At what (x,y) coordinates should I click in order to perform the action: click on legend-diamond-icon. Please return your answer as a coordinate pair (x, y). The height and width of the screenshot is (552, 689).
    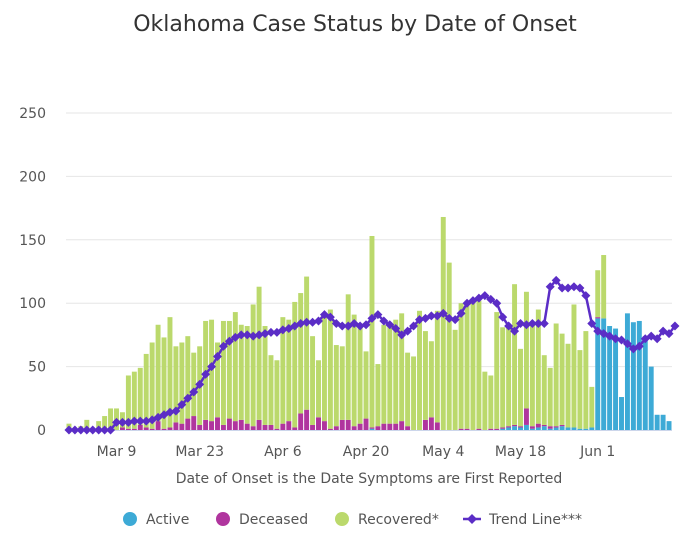
    Looking at the image, I should click on (472, 519).